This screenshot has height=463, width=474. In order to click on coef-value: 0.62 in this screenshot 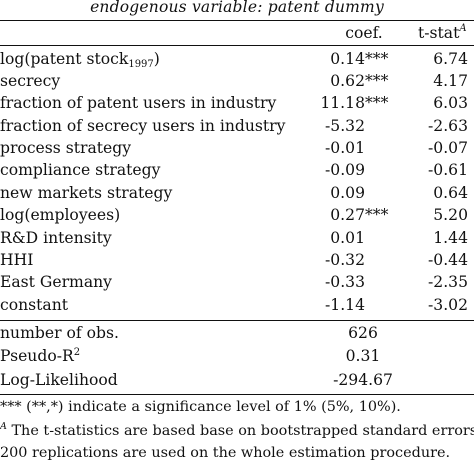, I will do `click(347, 81)`.